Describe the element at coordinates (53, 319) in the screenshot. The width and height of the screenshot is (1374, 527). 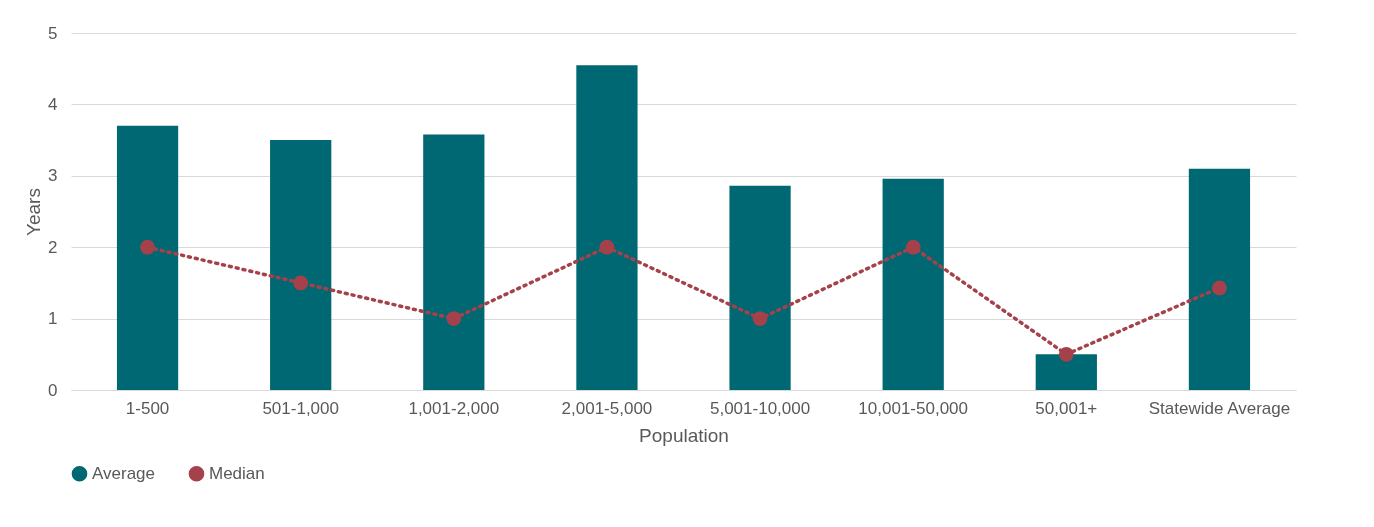
I see `y-tick-label: 1` at that location.